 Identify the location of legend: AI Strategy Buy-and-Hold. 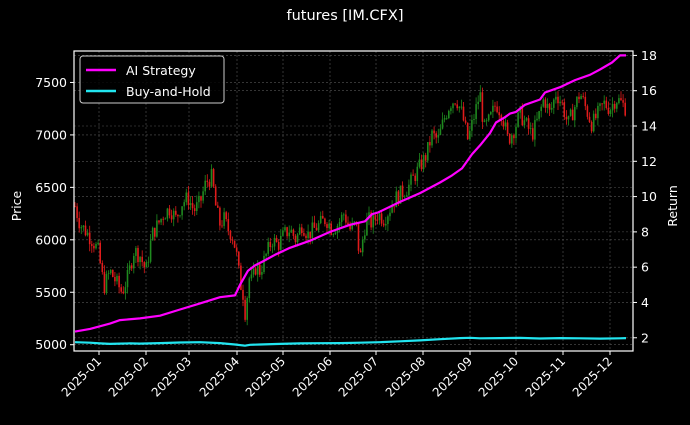
(152, 79).